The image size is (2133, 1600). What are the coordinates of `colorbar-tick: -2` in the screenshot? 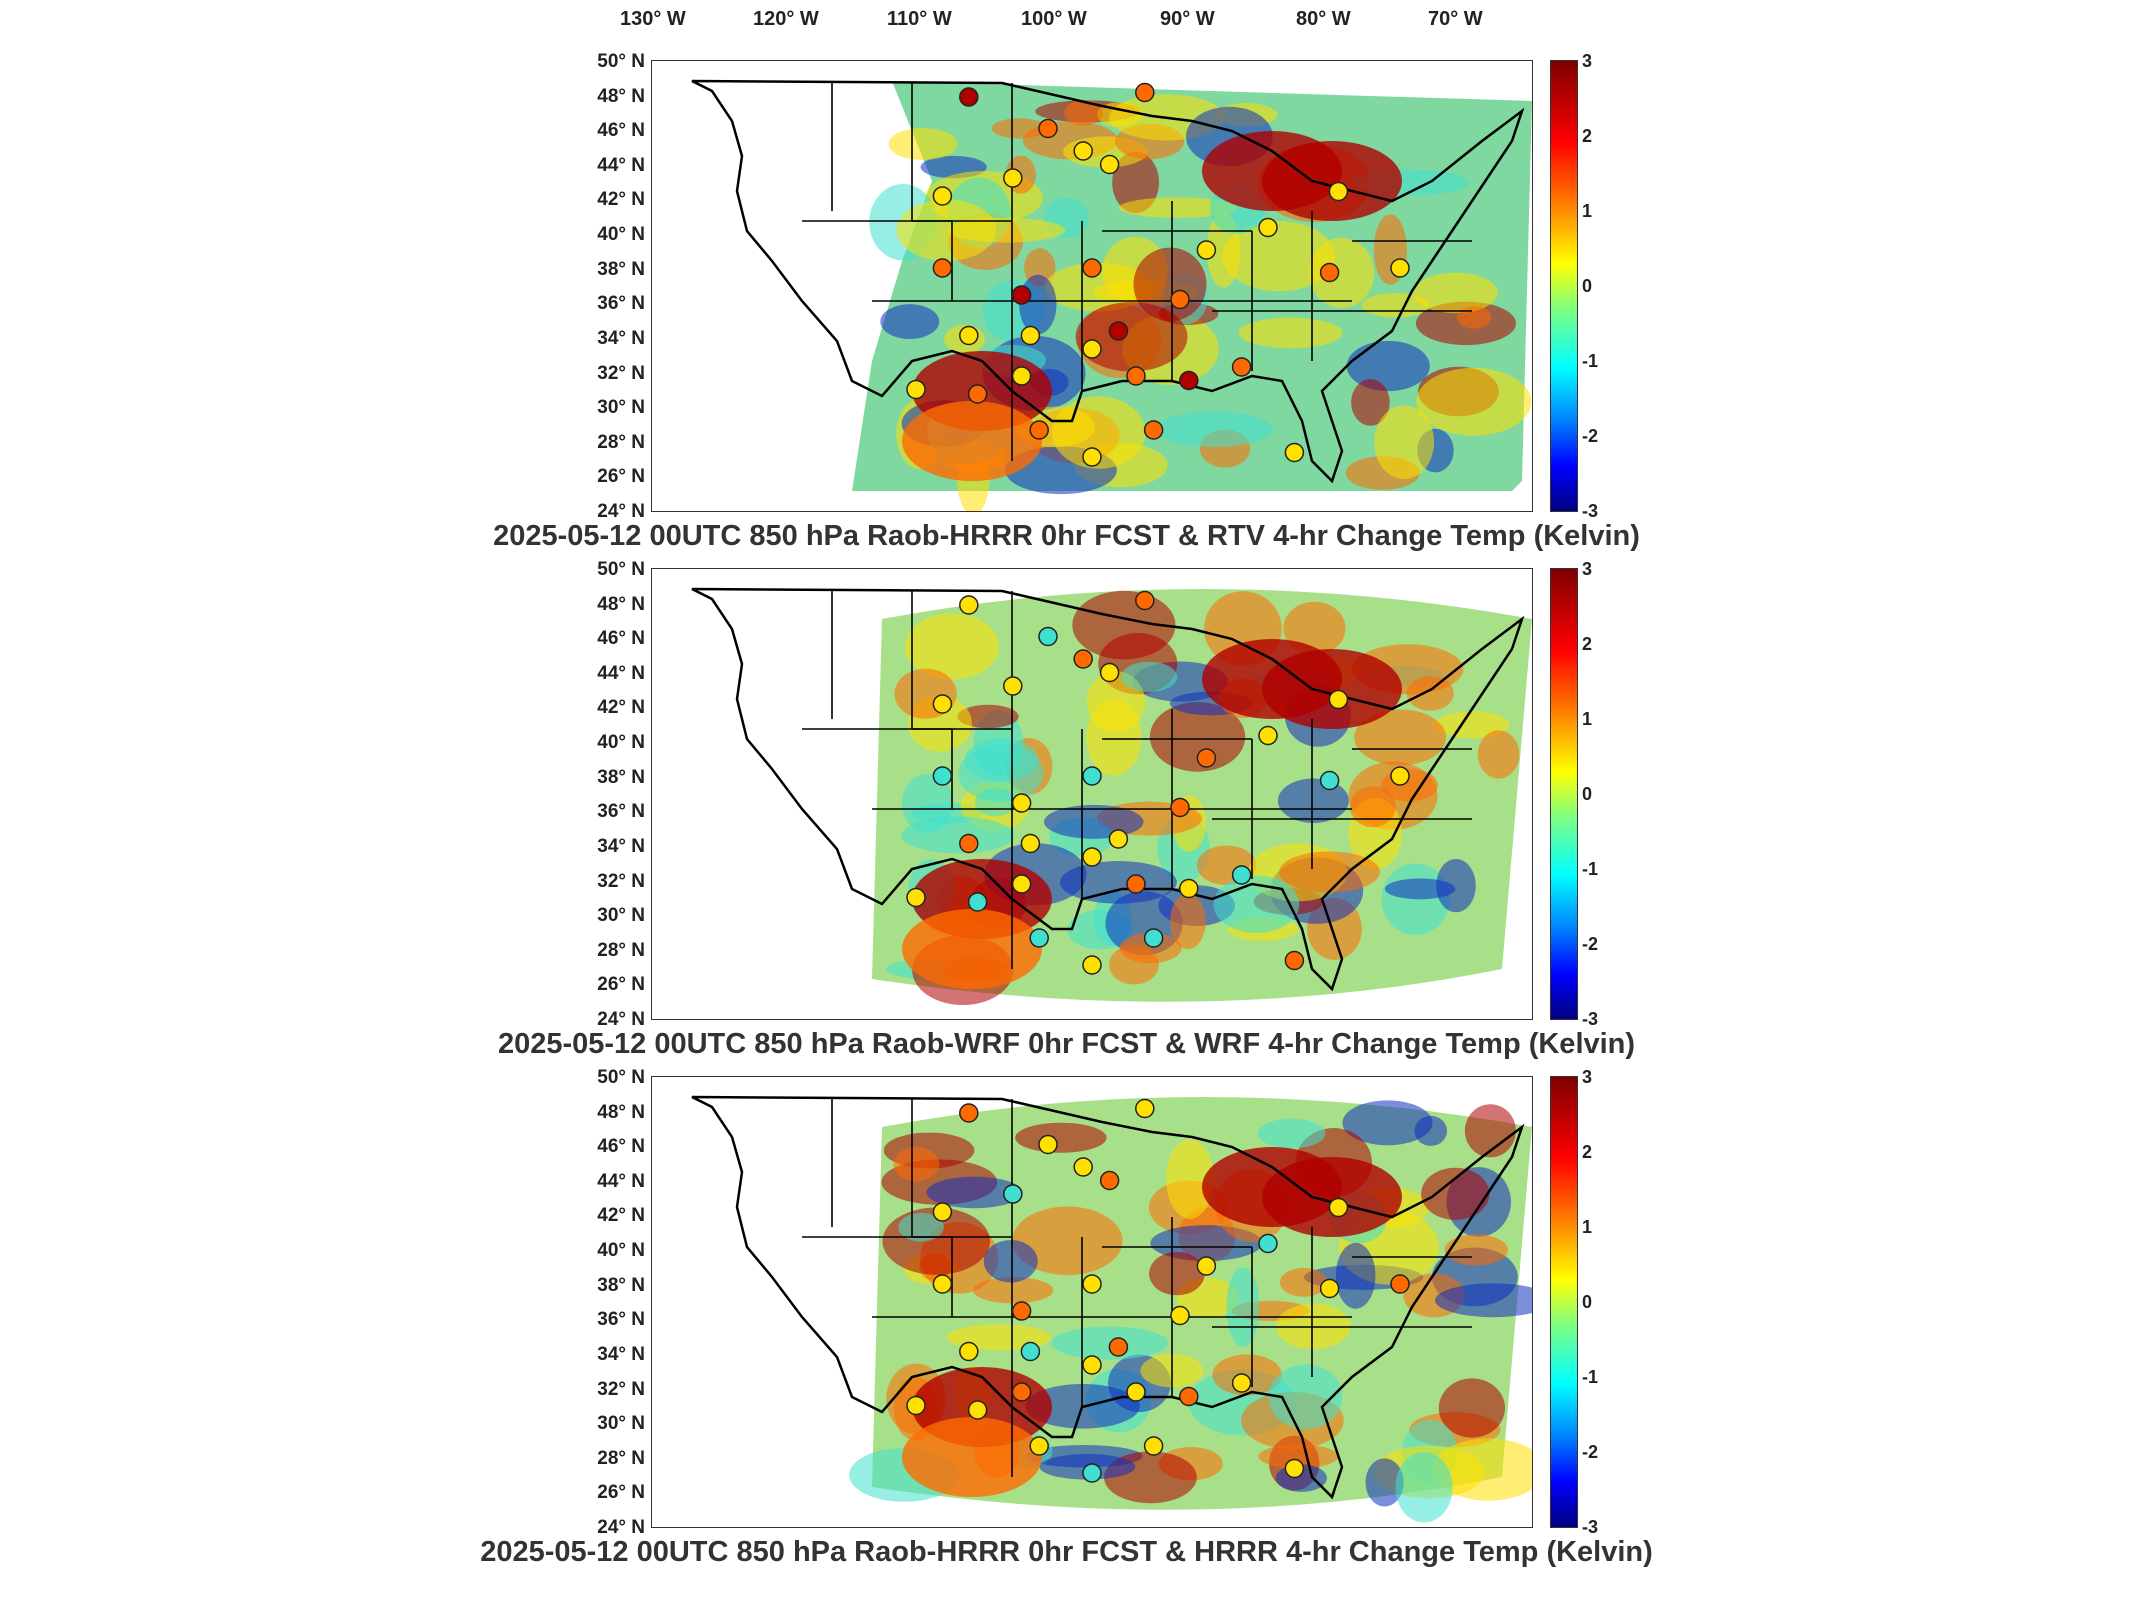 It's located at (1590, 944).